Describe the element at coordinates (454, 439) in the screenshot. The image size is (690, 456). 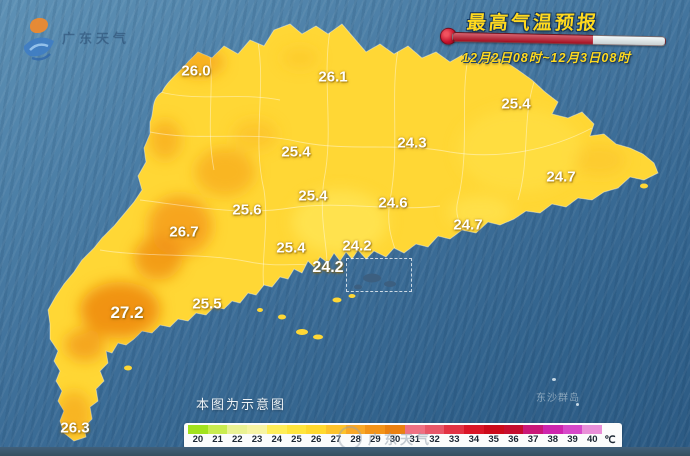
I see `legend-tick-label: 33` at that location.